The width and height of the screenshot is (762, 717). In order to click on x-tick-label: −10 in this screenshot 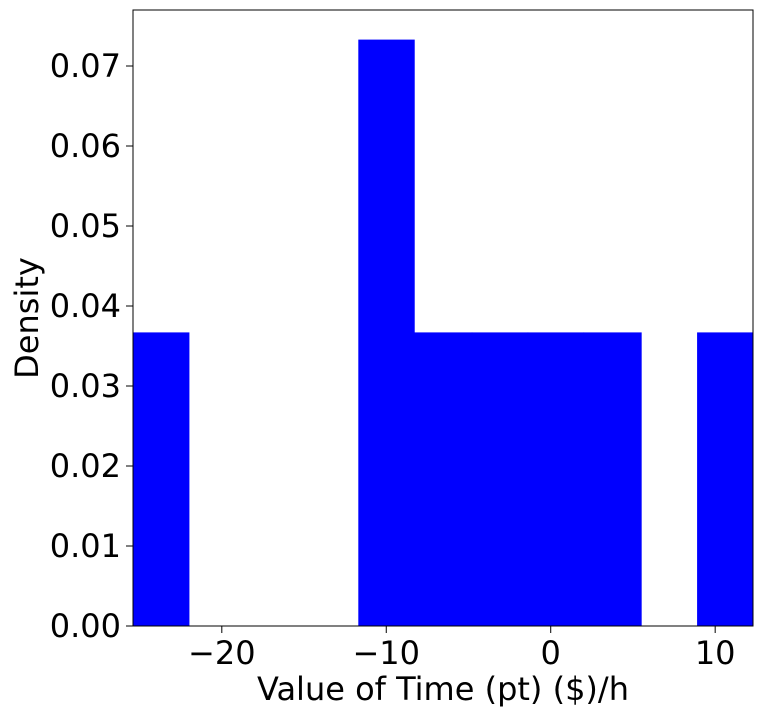, I will do `click(386, 653)`.